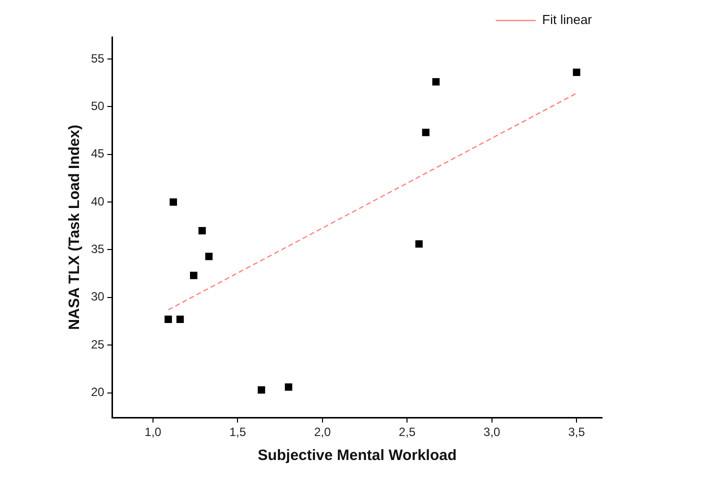 Image resolution: width=707 pixels, height=483 pixels. Describe the element at coordinates (97, 201) in the screenshot. I see `y-tick-label: 40` at that location.